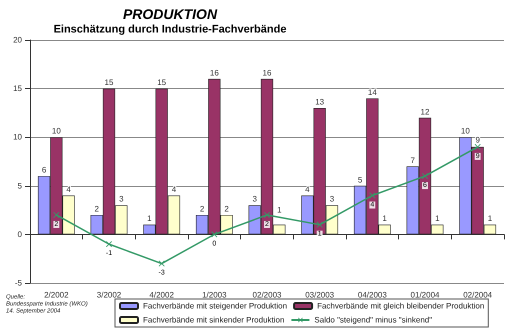 Image resolution: width=512 pixels, height=331 pixels. What do you see at coordinates (18, 89) in the screenshot?
I see `y-tick-label: 15` at bounding box center [18, 89].